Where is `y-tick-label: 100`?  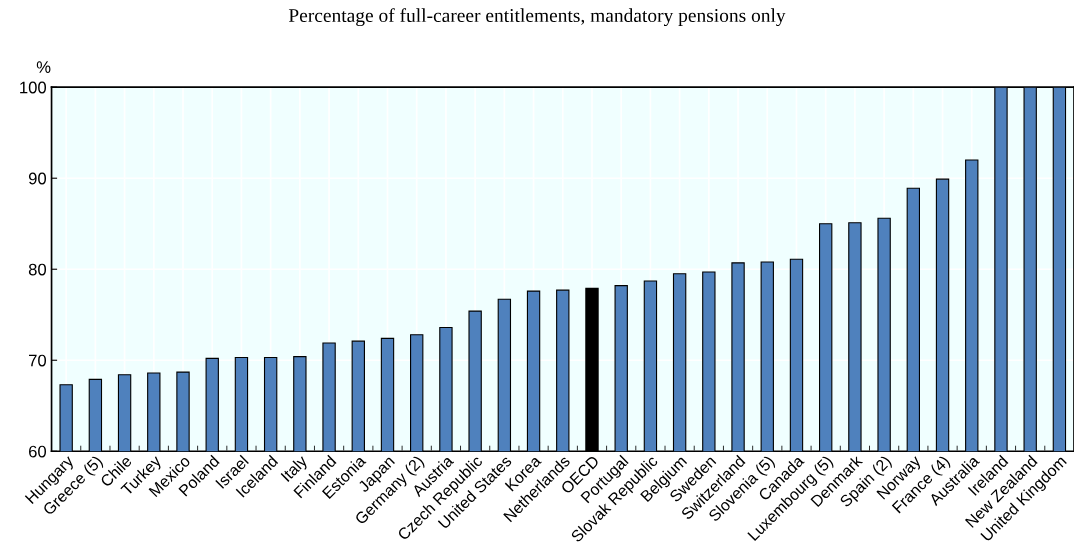 y-tick-label: 100 is located at coordinates (33, 87).